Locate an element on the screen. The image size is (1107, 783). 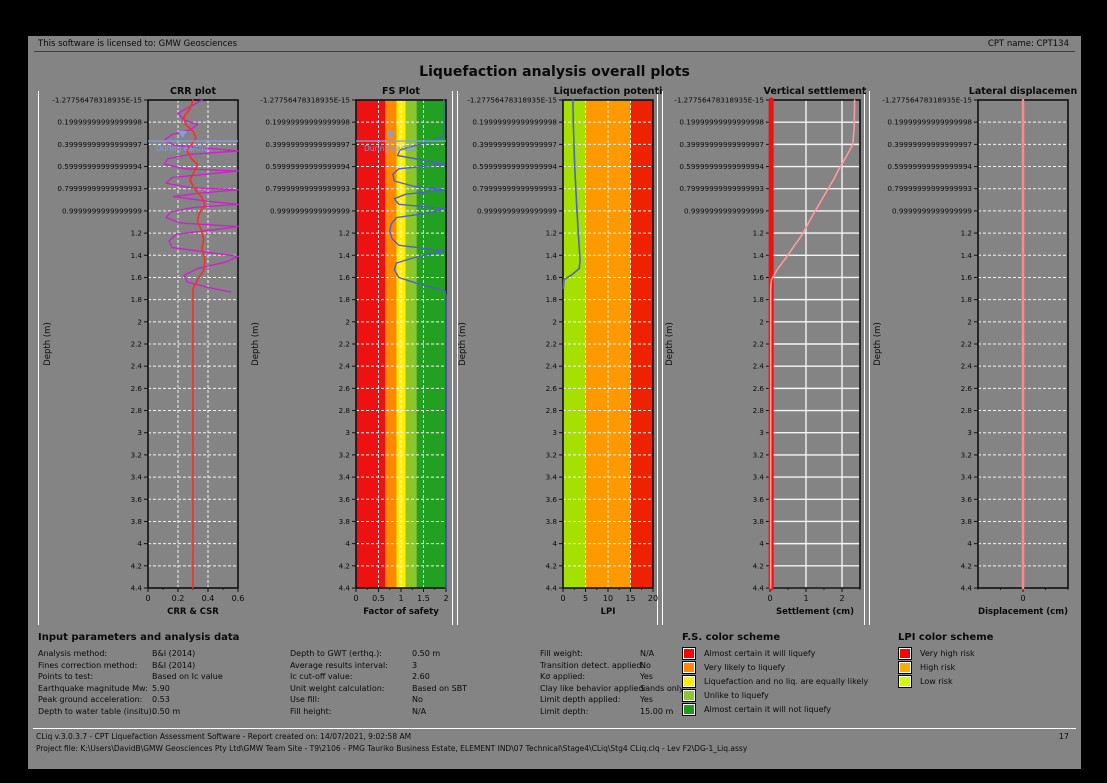
plot-title: Vertical settlement is located at coordinates (815, 91).